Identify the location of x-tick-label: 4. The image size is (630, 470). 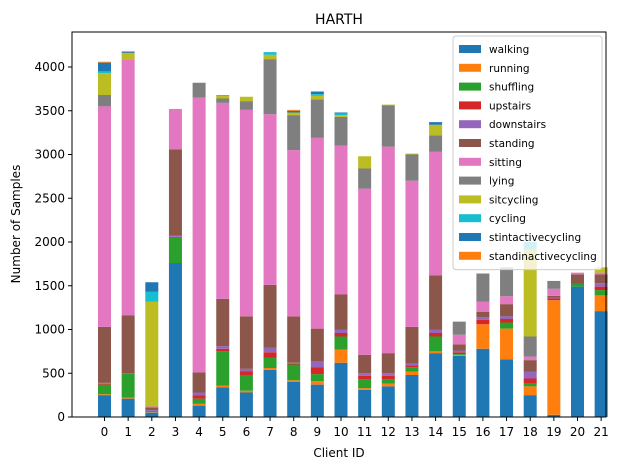
(199, 432).